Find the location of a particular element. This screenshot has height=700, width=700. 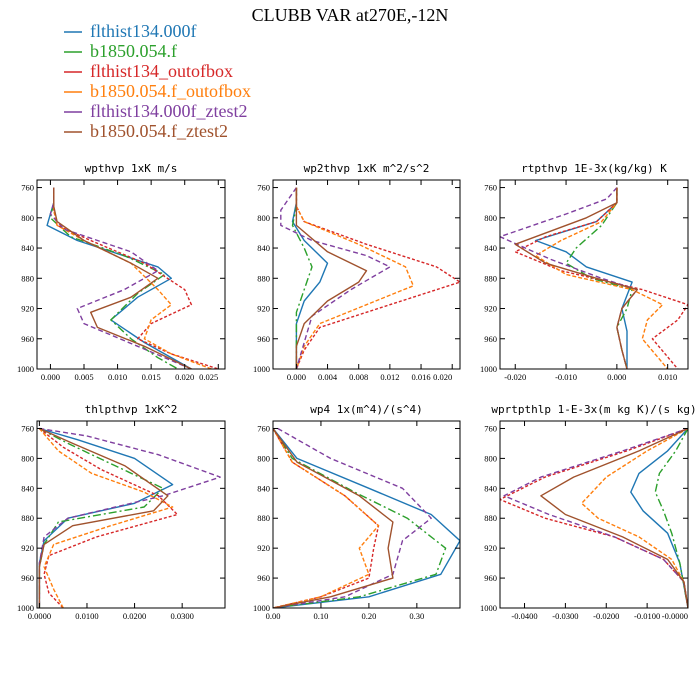

x-tick-label: 0.020 is located at coordinates (442, 377).